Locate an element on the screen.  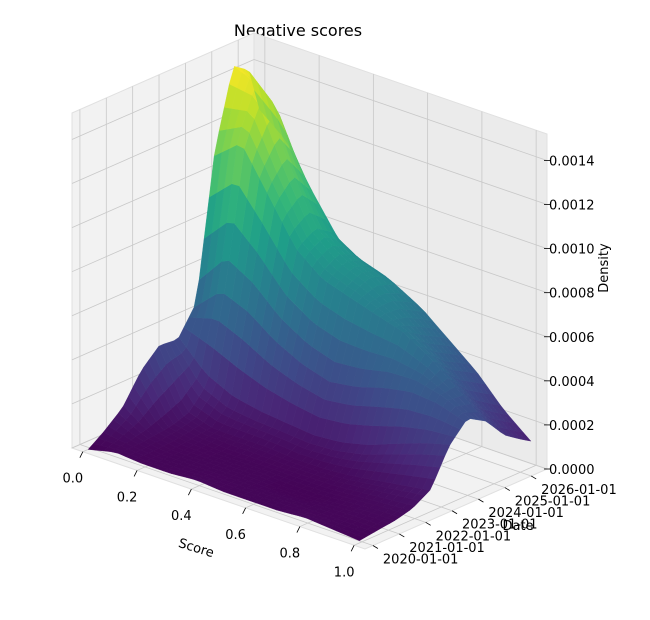
x-tick-label: 1.0 is located at coordinates (344, 572).